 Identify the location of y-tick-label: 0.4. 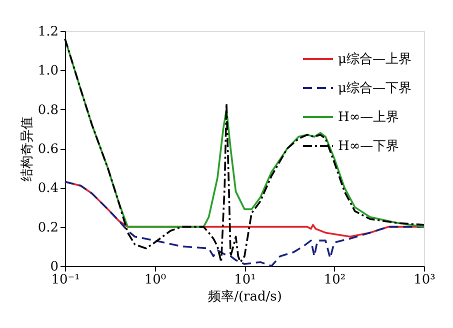
(48, 188).